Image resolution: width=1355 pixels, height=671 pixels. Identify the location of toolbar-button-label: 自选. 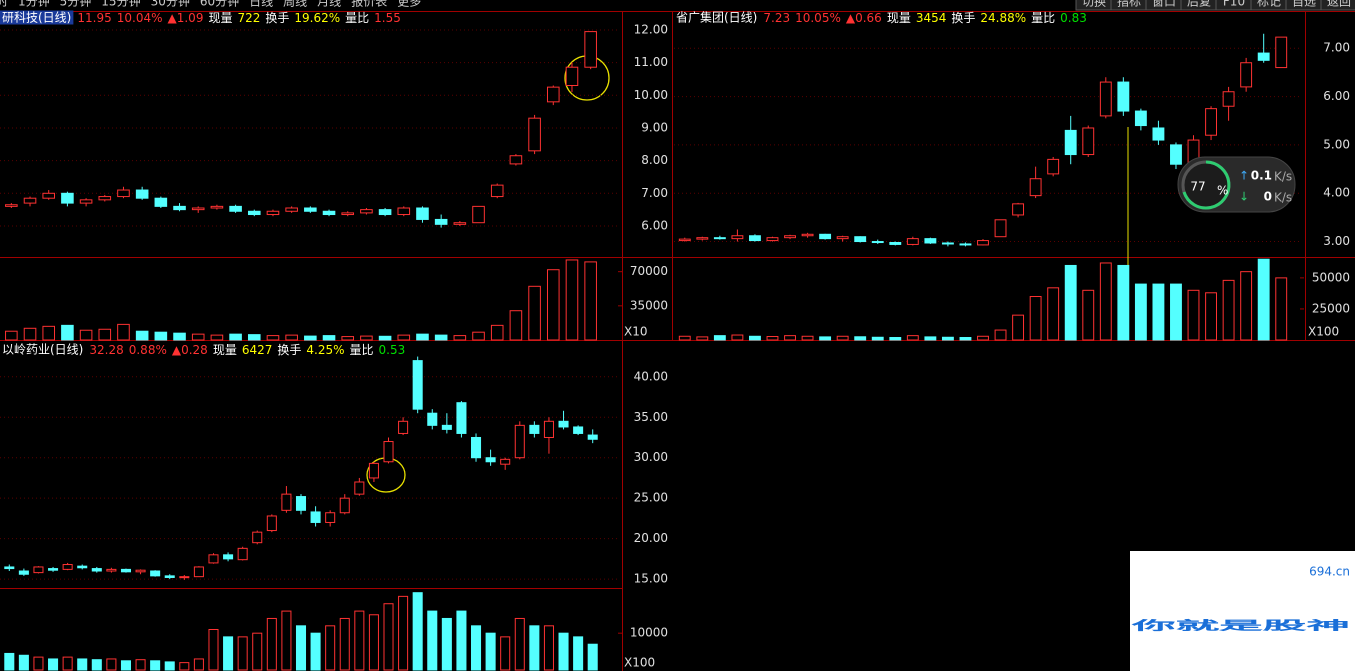
(1304, 4).